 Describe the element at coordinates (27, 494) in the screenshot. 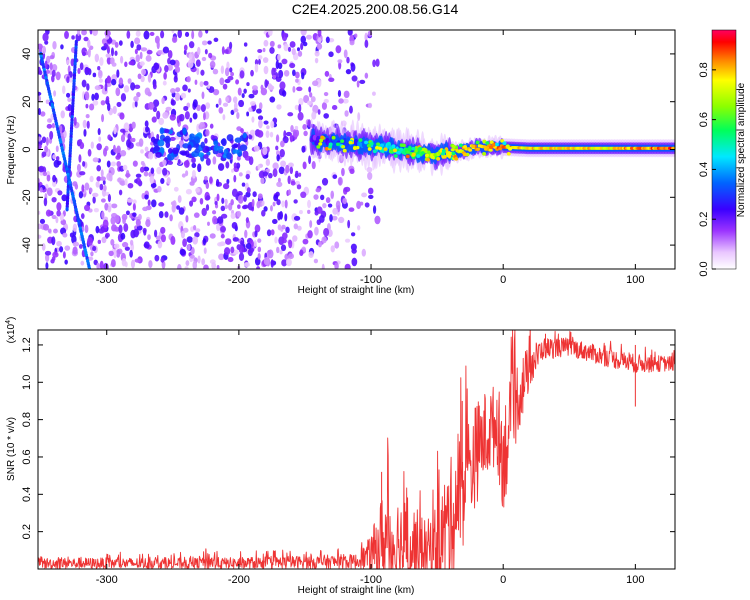

I see `snr-y-tick-label: 0.4` at that location.